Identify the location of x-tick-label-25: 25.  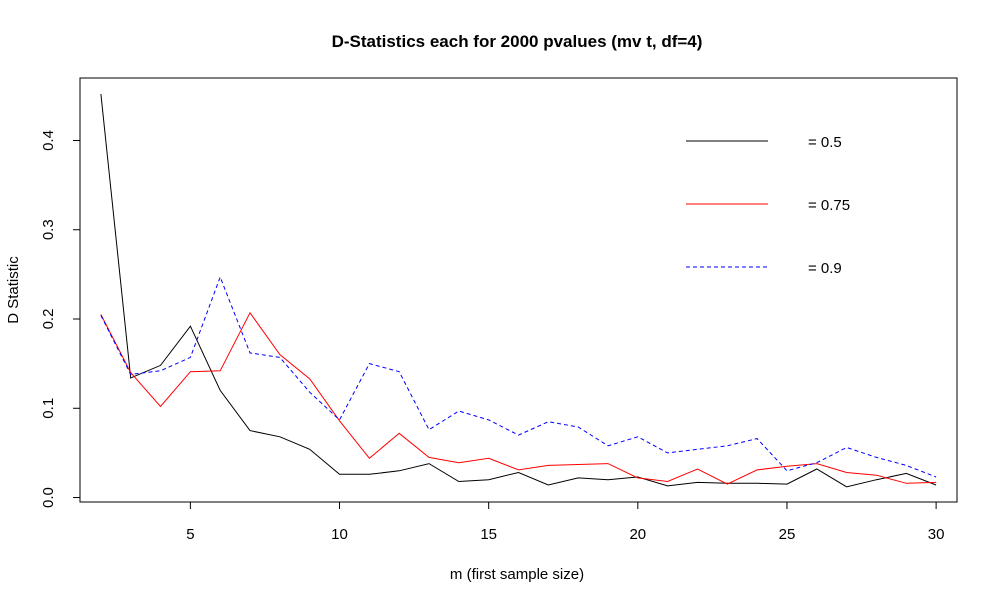
(787, 534).